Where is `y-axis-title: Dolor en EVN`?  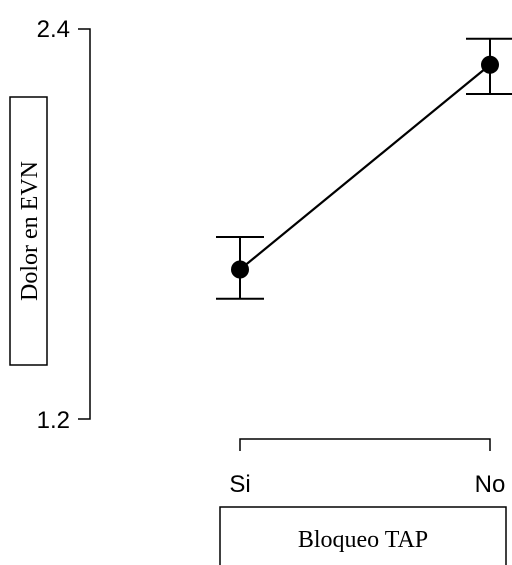 y-axis-title: Dolor en EVN is located at coordinates (30, 231).